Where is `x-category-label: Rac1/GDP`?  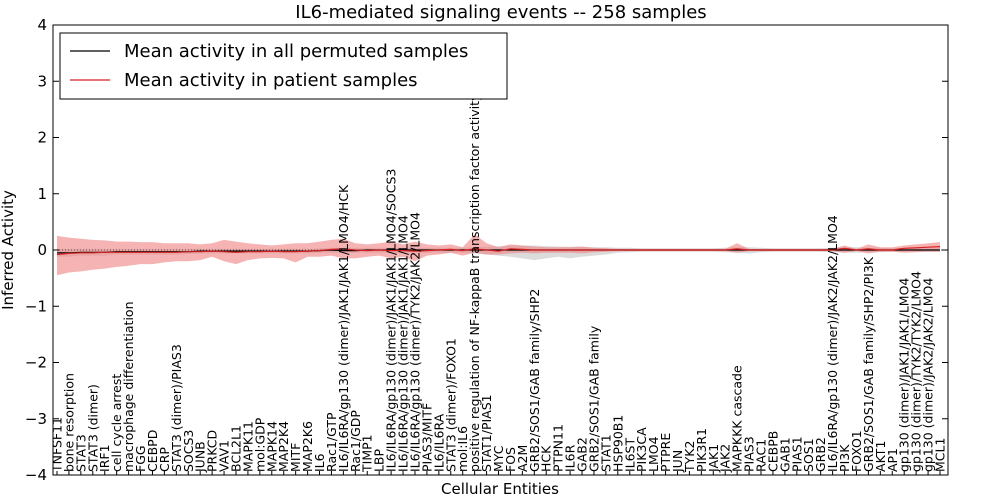 x-category-label: Rac1/GDP is located at coordinates (355, 441).